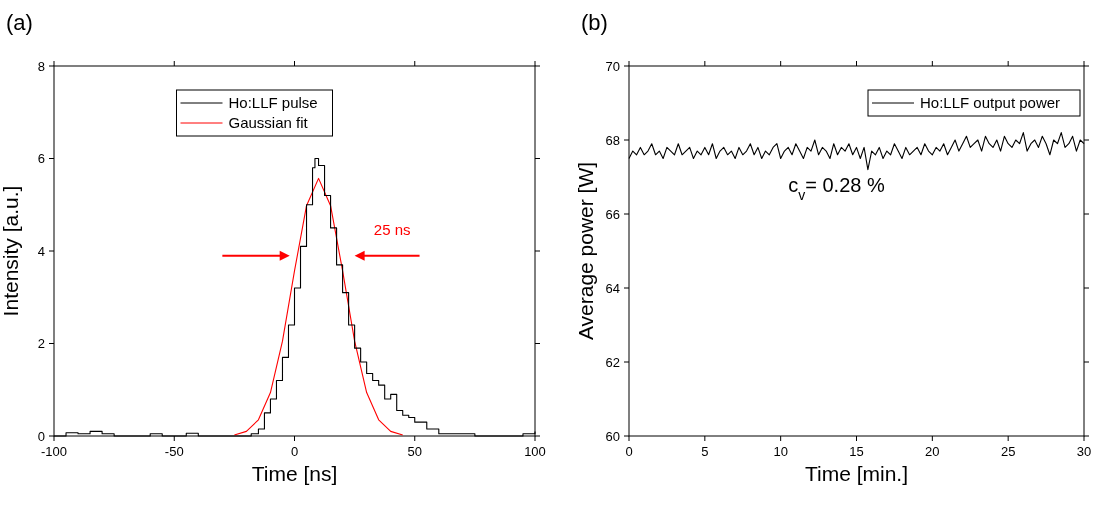 The height and width of the screenshot is (509, 1099). I want to click on x-tick-label: -50, so click(174, 451).